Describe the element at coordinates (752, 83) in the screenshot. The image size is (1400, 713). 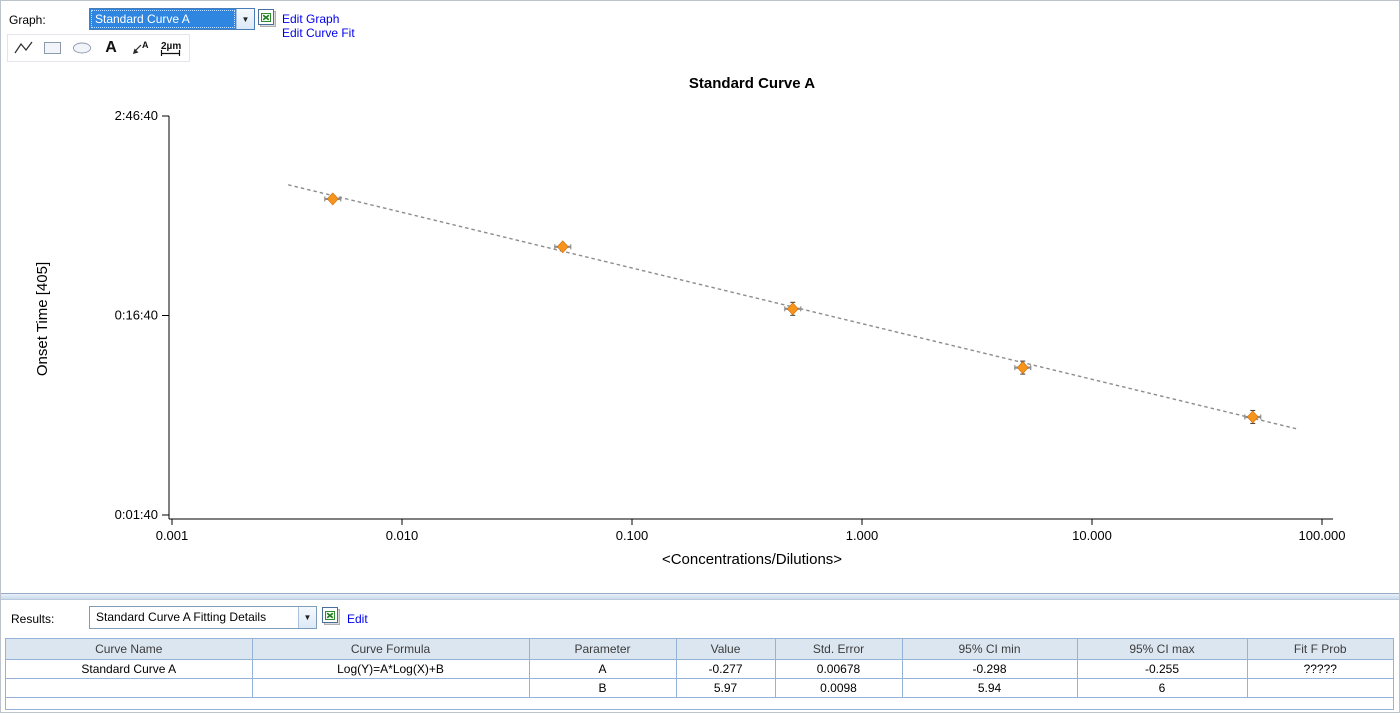
I see `chart-title: Standard Curve A` at that location.